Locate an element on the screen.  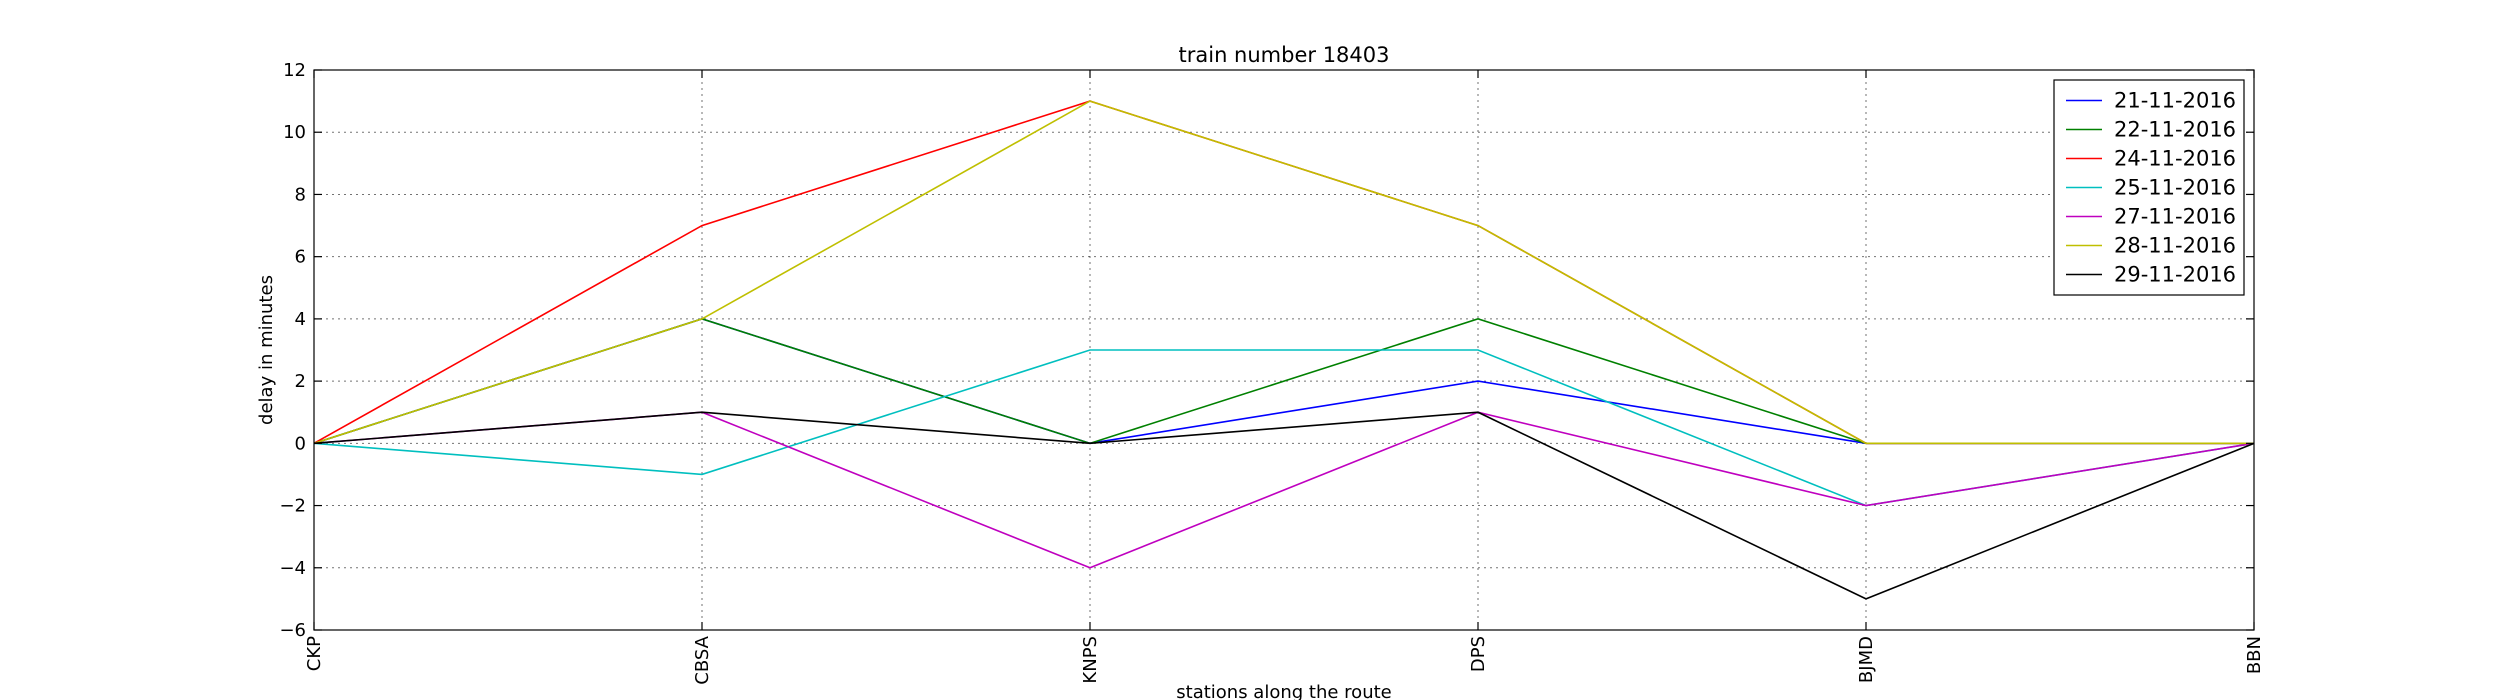
y-tick-label: 8 is located at coordinates (300, 194).